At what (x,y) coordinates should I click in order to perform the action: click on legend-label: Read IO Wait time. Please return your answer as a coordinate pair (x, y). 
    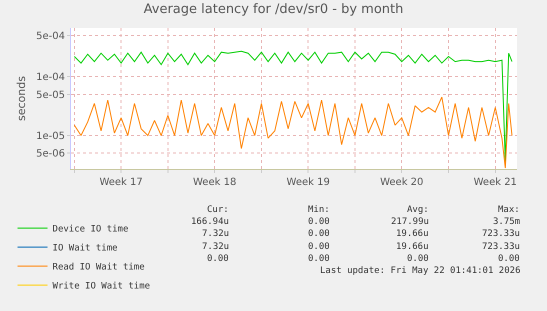
    Looking at the image, I should click on (98, 267).